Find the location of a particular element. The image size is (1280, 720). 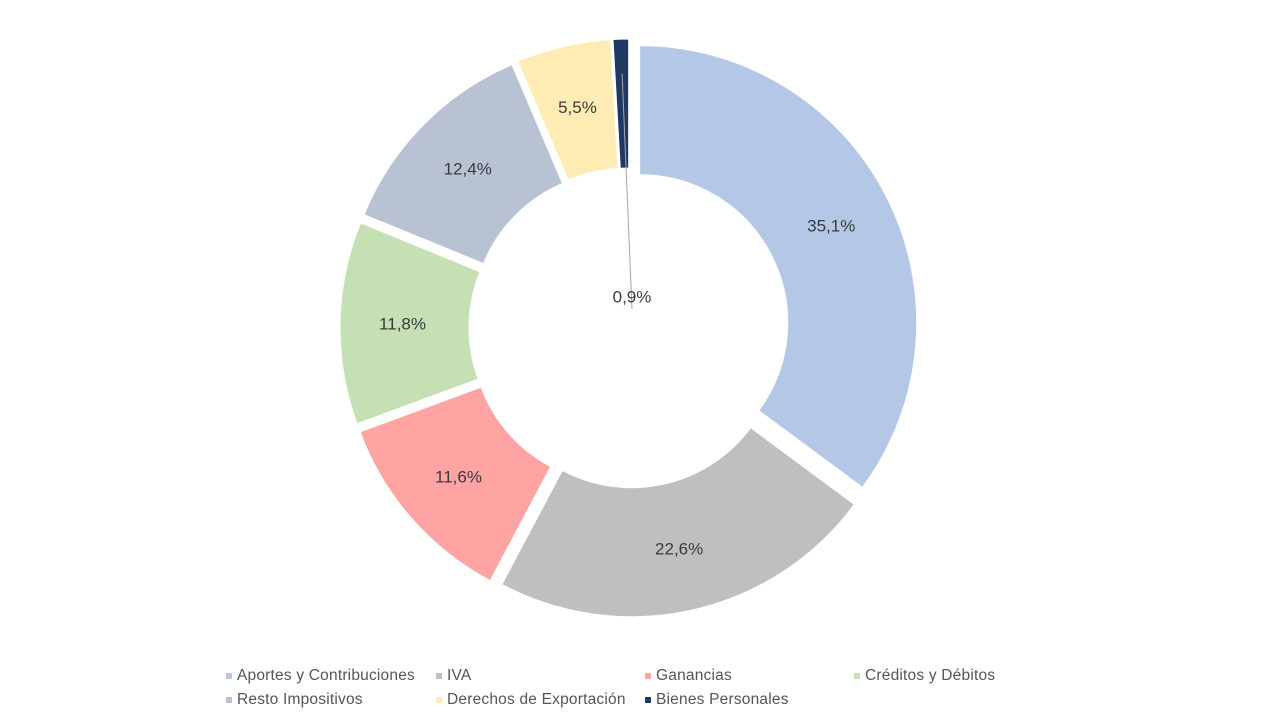

legend-item-iva: IVA is located at coordinates (453, 676).